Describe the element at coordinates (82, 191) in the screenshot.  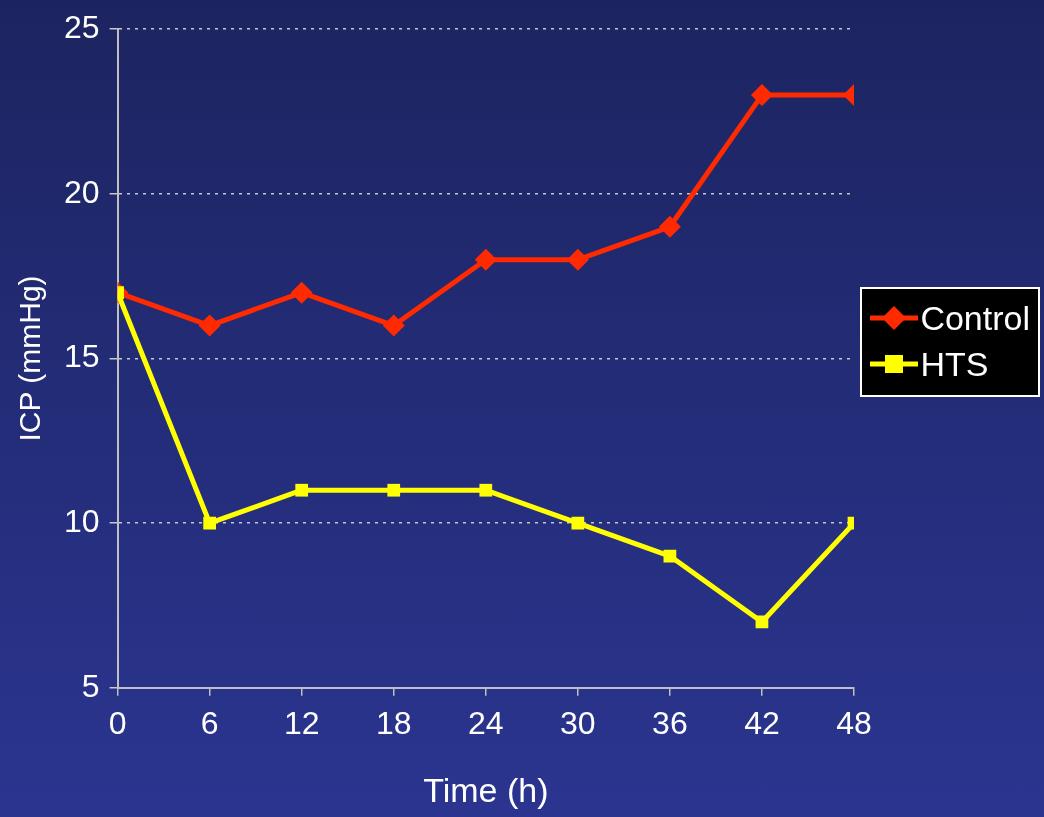
I see `y-tick-label: 20` at that location.